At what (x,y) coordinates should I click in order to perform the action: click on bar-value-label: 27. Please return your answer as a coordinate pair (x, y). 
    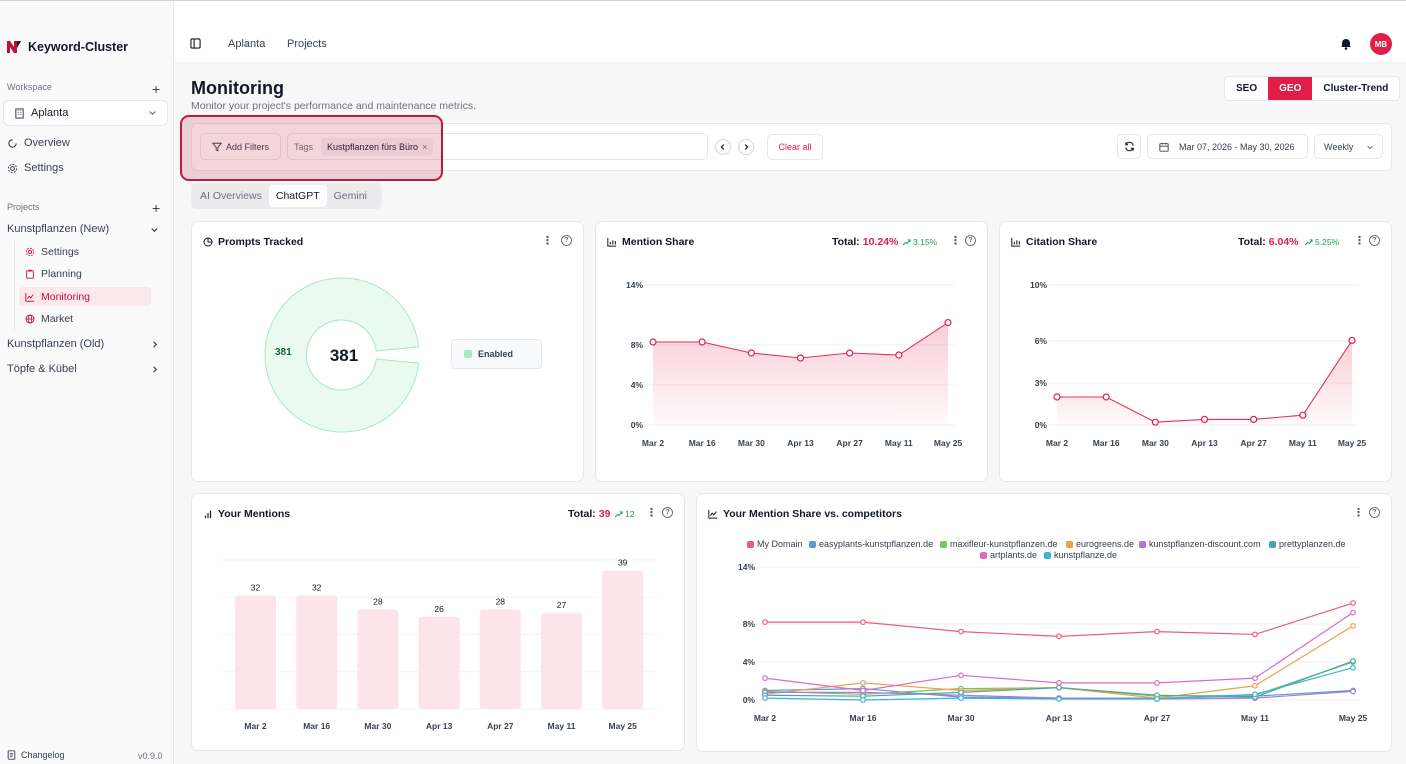
    Looking at the image, I should click on (562, 605).